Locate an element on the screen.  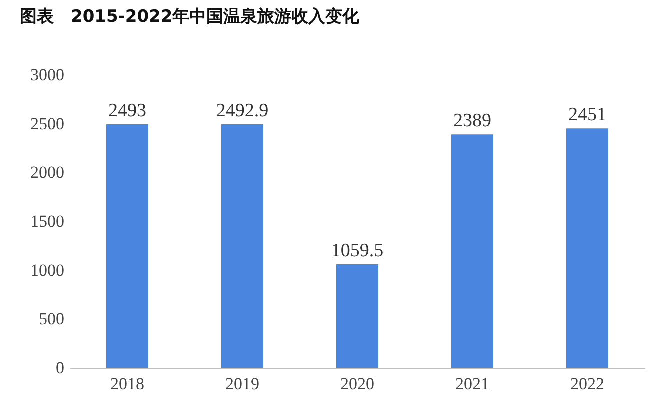
x-tick-label: 2019 is located at coordinates (243, 384).